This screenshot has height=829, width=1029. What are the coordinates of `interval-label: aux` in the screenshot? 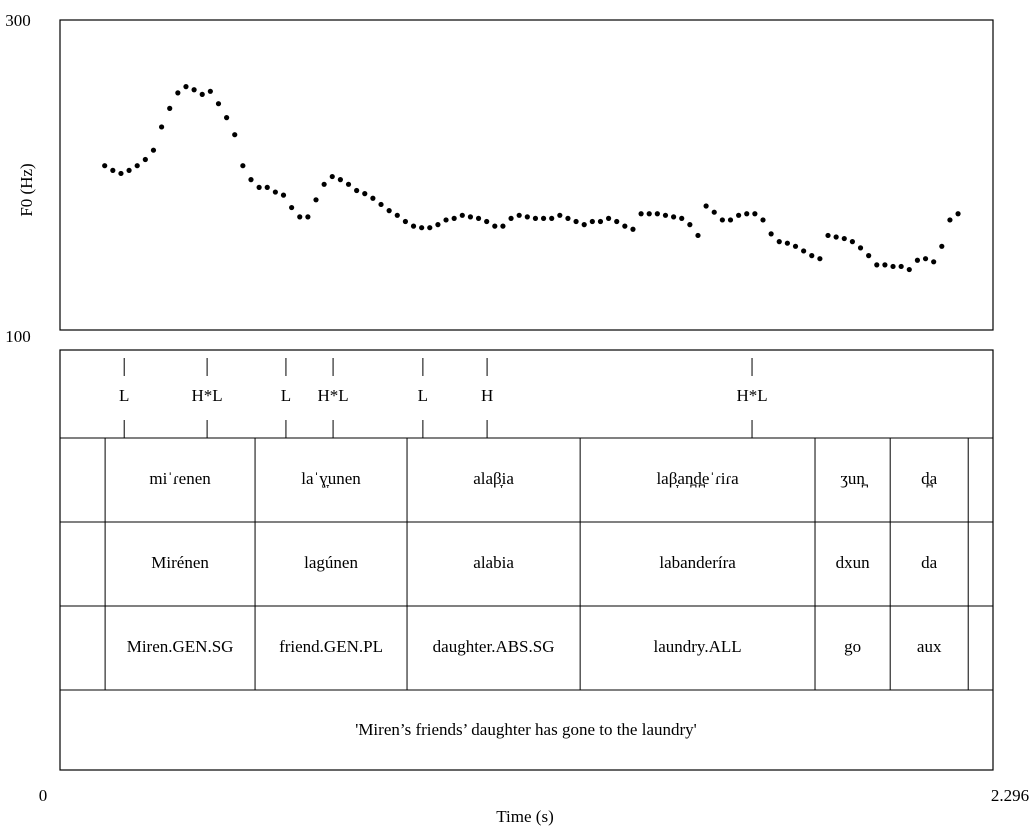 It's located at (929, 646).